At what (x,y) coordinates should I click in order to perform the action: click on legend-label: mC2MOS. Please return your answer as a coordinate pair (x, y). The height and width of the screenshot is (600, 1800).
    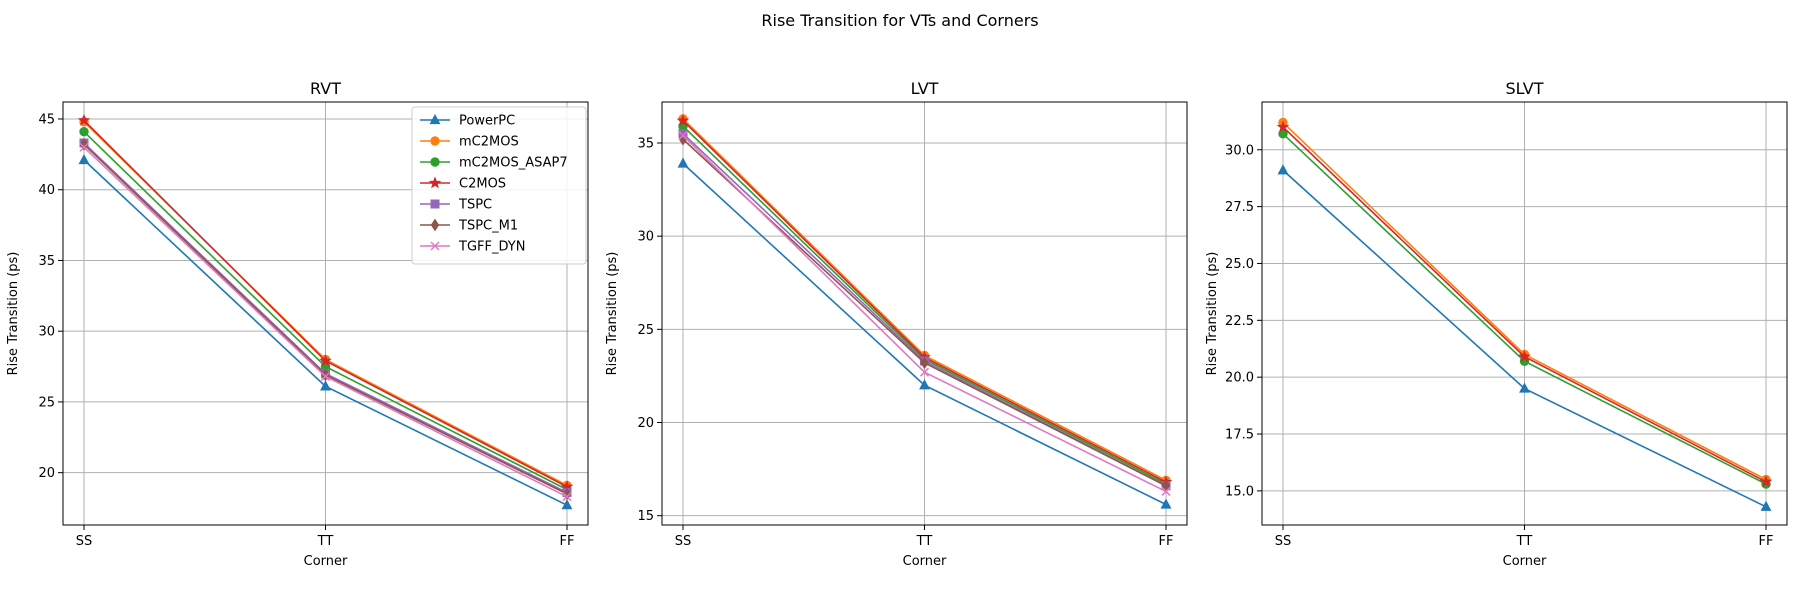
    Looking at the image, I should click on (489, 142).